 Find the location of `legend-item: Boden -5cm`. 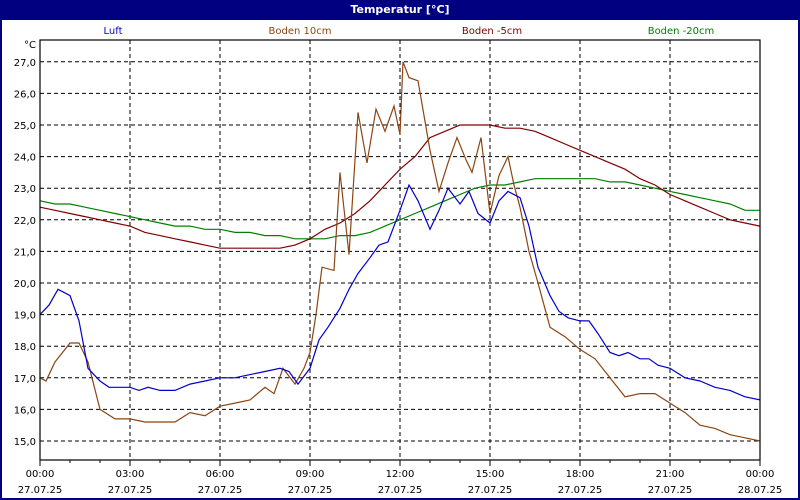

legend-item: Boden -5cm is located at coordinates (492, 31).